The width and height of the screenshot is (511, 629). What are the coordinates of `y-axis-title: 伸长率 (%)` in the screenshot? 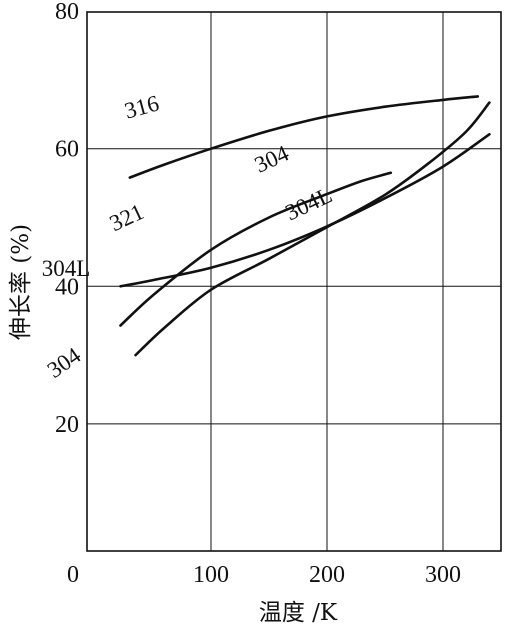 It's located at (21, 282).